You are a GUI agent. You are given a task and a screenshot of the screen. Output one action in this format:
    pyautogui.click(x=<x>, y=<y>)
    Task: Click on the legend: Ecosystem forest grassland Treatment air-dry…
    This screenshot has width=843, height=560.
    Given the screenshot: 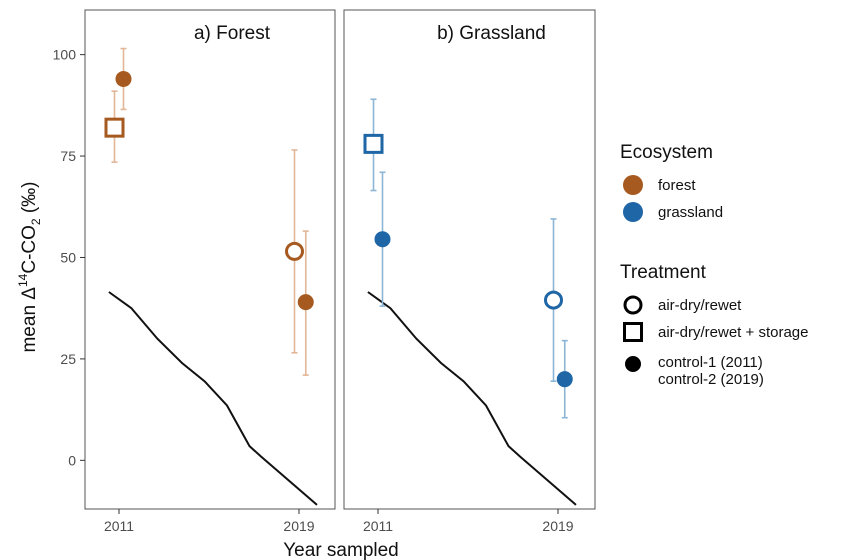 What is the action you would take?
    pyautogui.click(x=714, y=265)
    